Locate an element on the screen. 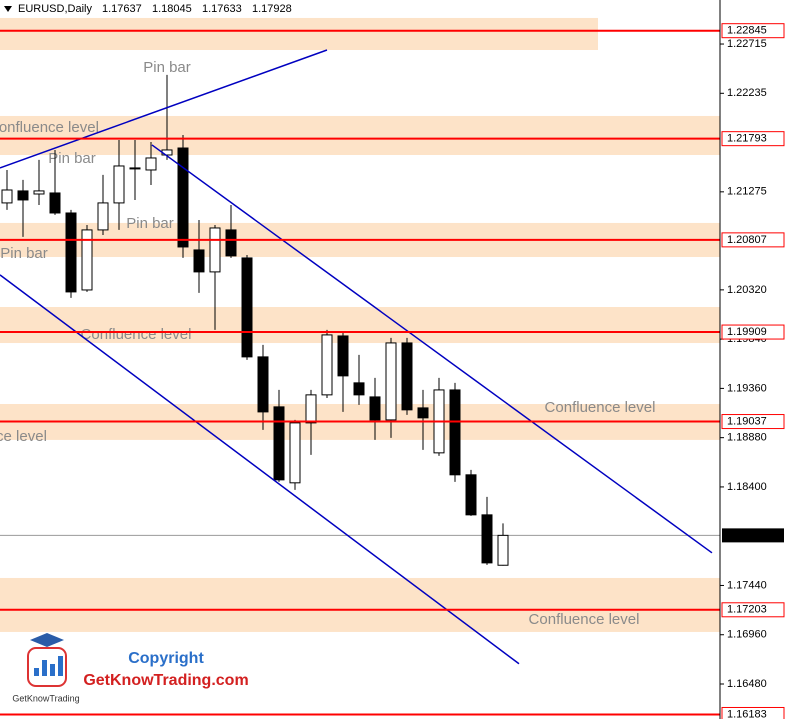  watermark-site: GetKnowTrading.com is located at coordinates (165, 680).